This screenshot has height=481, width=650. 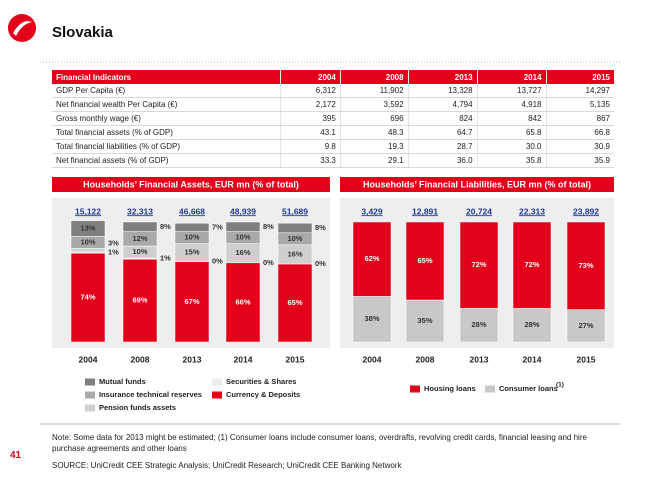 I want to click on table-cell: 43.1, so click(x=310, y=132).